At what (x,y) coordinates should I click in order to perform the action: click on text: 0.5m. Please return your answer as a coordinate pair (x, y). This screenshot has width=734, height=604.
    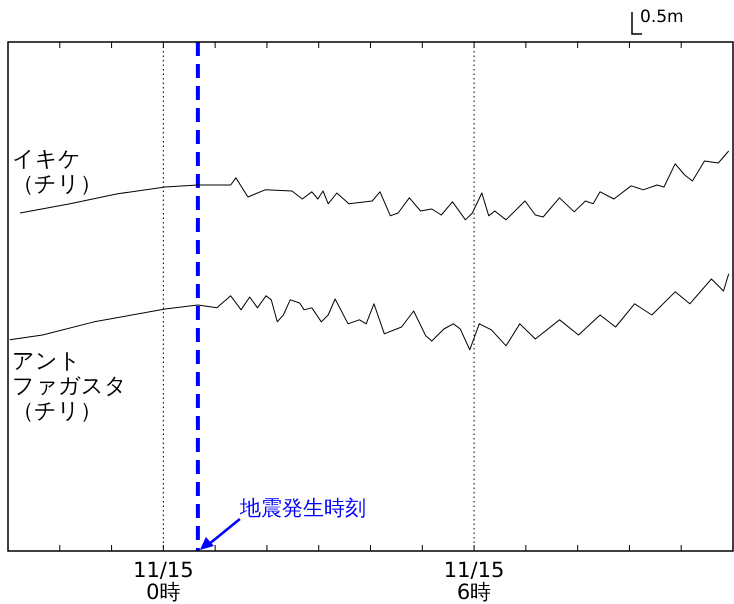
    Looking at the image, I should click on (662, 17).